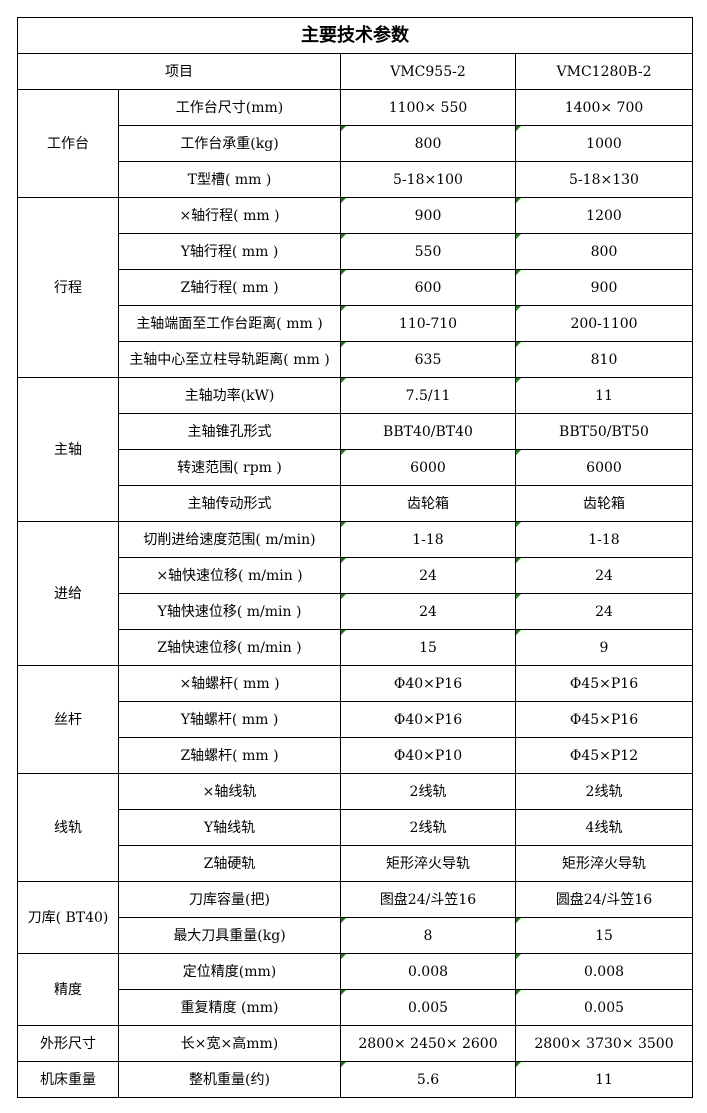 The height and width of the screenshot is (1113, 707). I want to click on table-row: 丝杆 ×轴螺杆( mm ) Φ40×P16 Φ45×P16, so click(355, 719).